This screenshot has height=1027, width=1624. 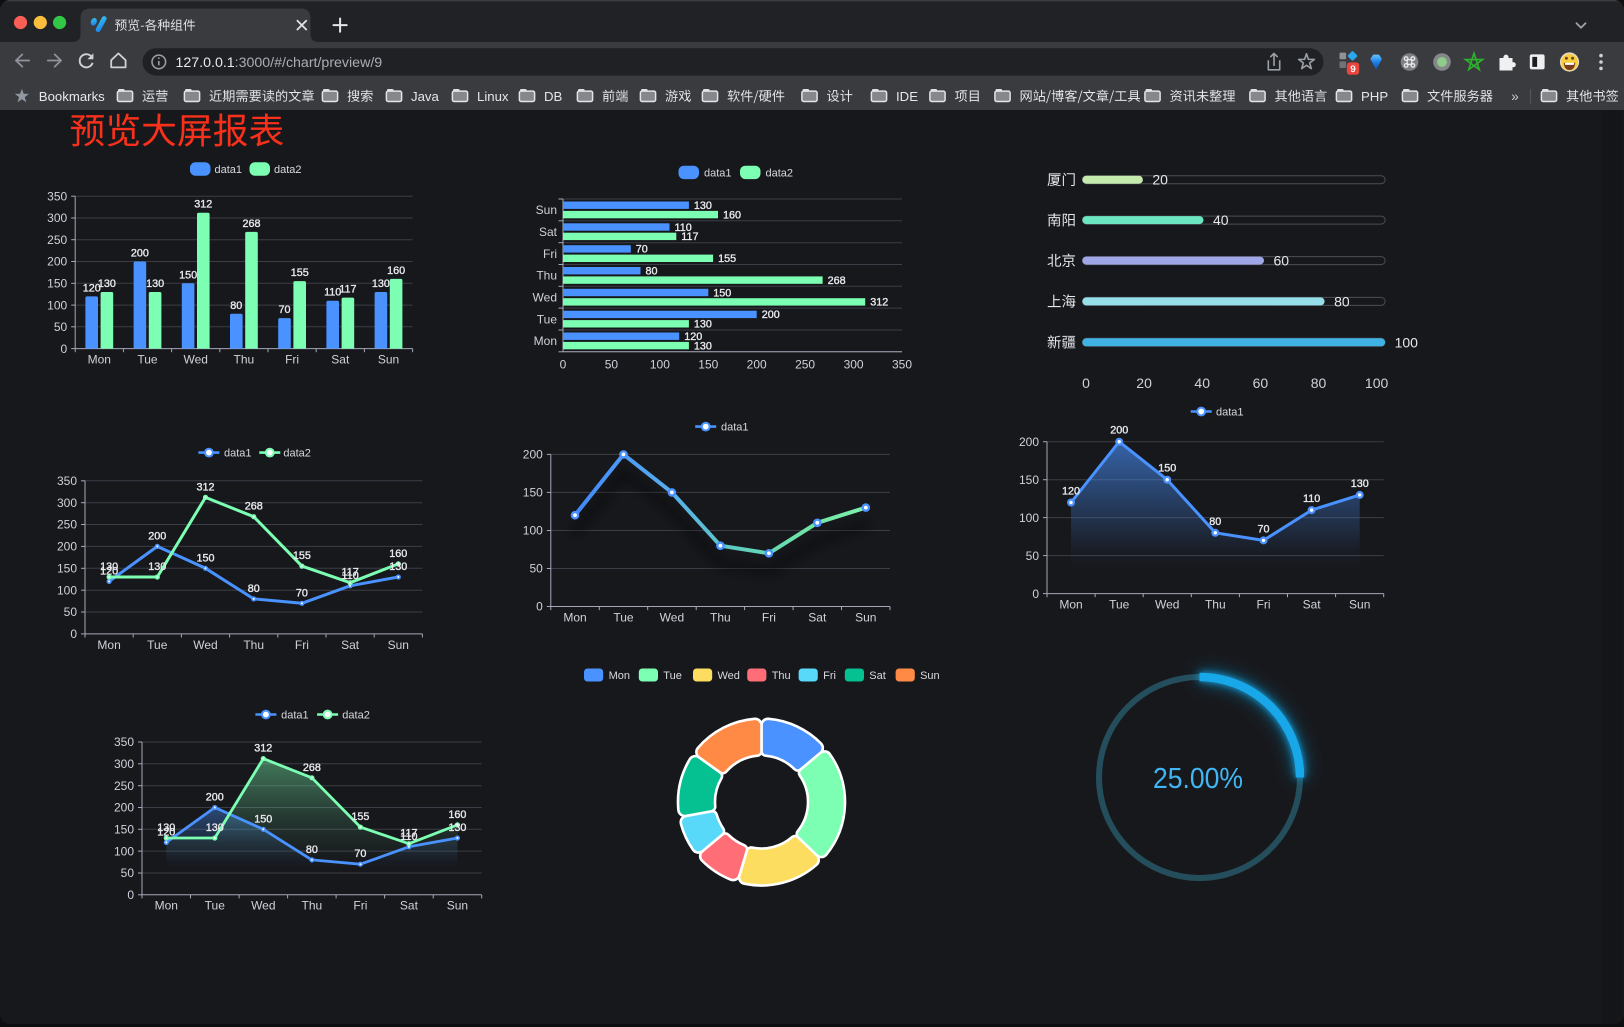 What do you see at coordinates (493, 96) in the screenshot?
I see `svg-text: Linux` at bounding box center [493, 96].